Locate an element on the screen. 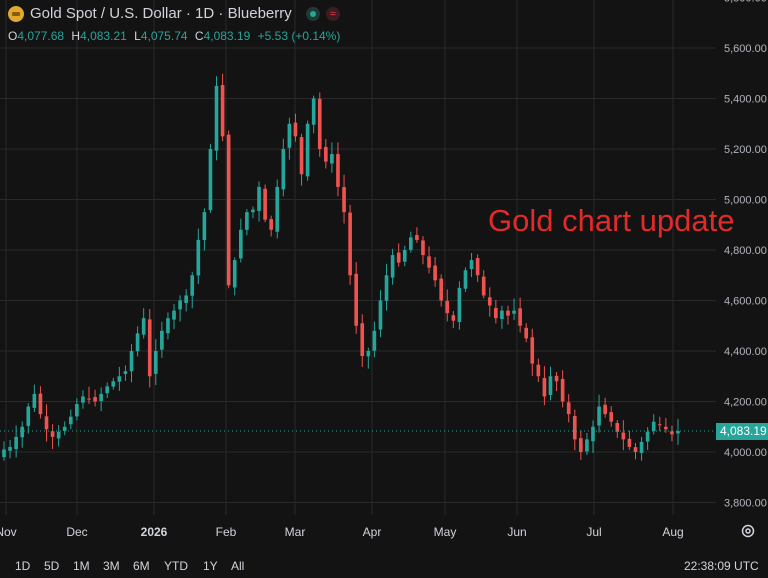 The image size is (768, 578). overlay-caption: Gold chart update is located at coordinates (611, 220).